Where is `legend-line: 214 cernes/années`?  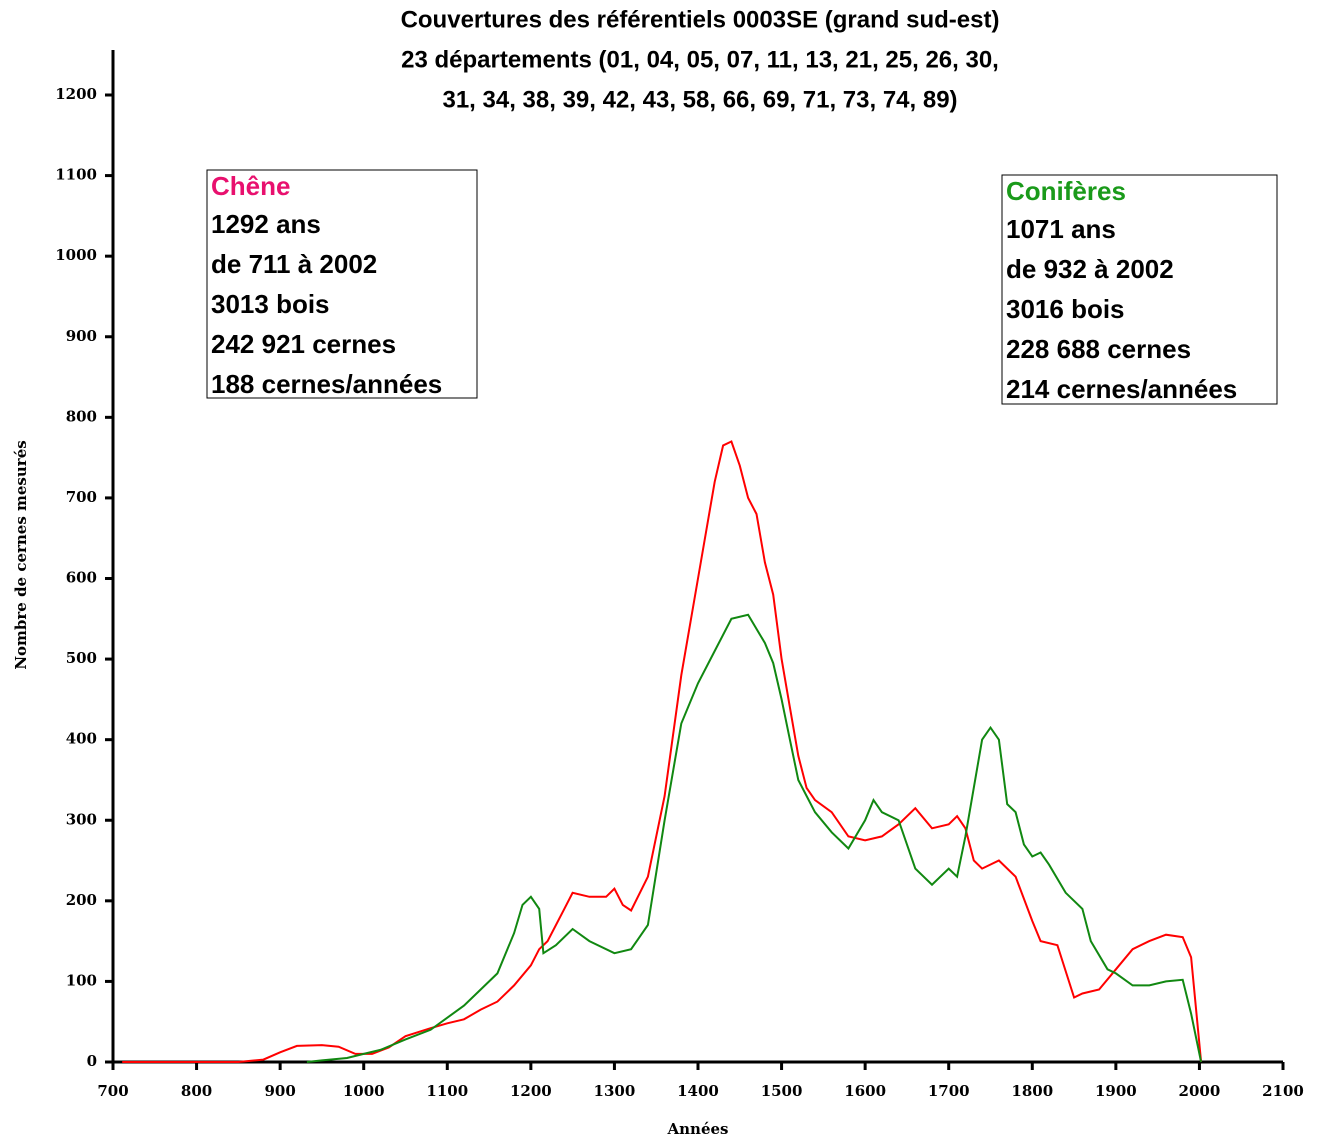 legend-line: 214 cernes/années is located at coordinates (1121, 389).